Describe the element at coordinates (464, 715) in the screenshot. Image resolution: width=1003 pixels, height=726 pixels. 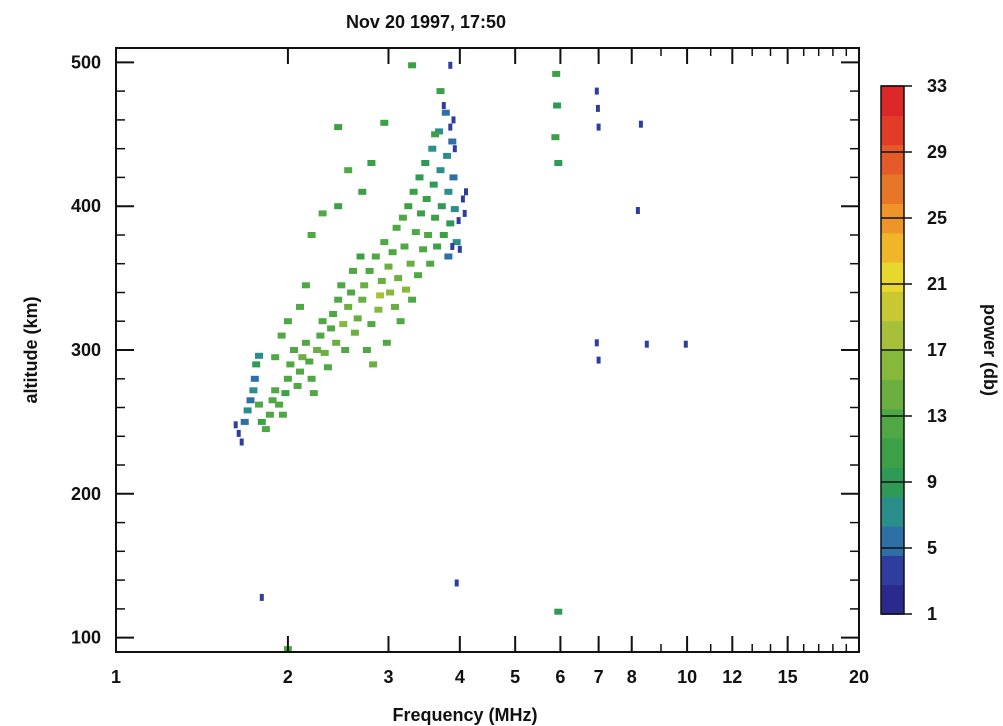
I see `x-axis-label: Frequency (MHz)` at that location.